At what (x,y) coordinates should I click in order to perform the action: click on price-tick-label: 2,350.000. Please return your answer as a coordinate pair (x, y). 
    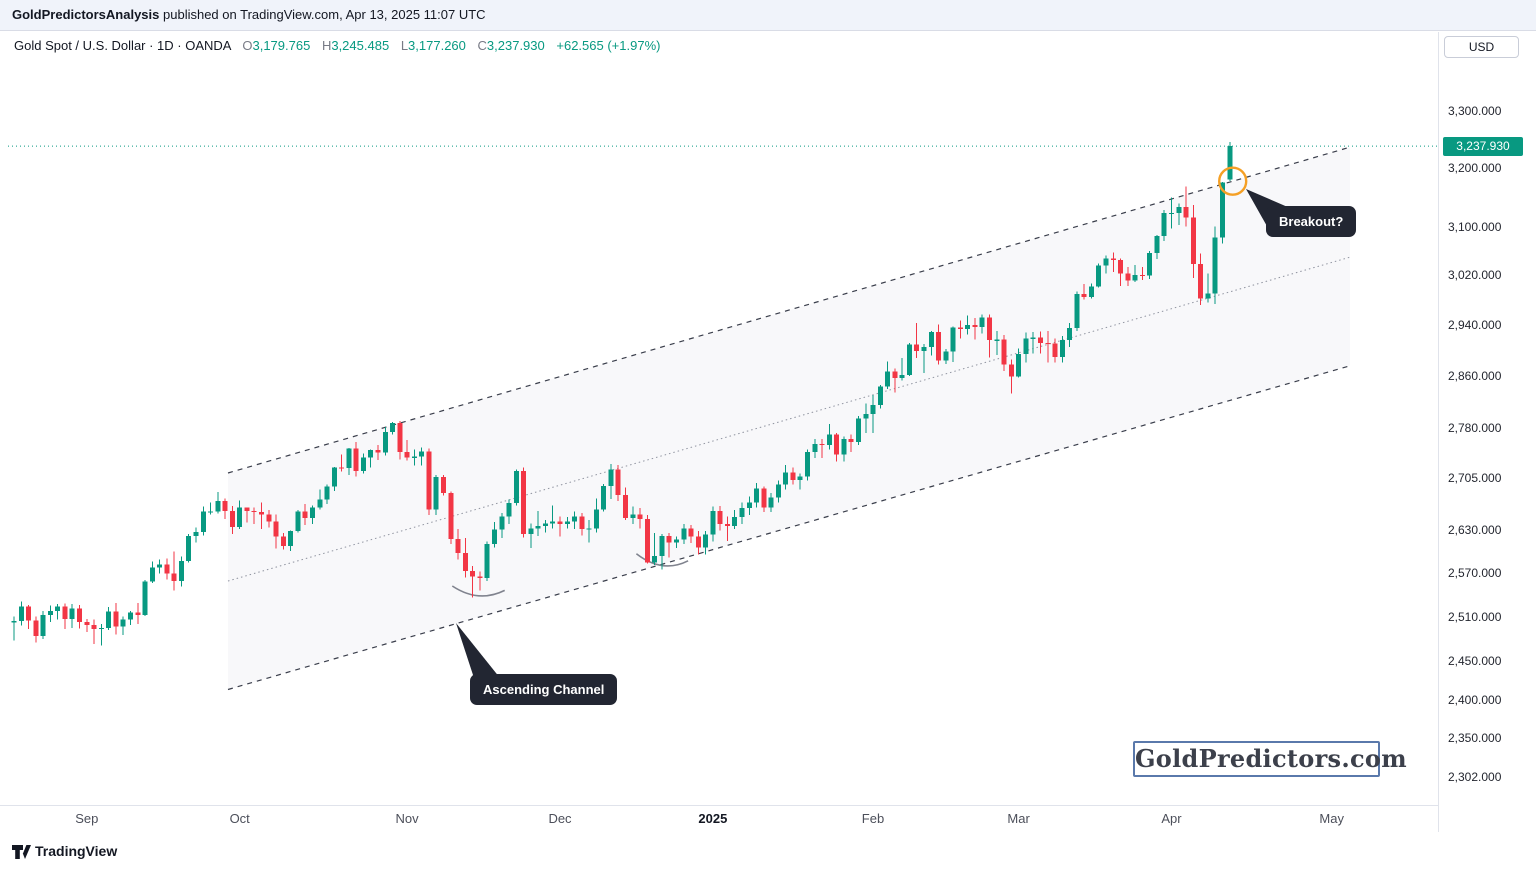
    Looking at the image, I should click on (1475, 738).